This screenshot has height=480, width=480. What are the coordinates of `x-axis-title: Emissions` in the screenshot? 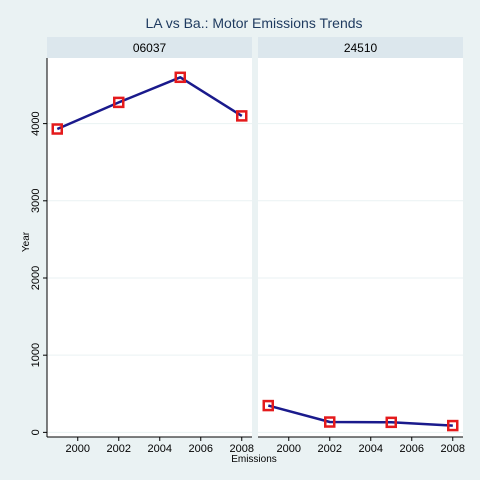 It's located at (254, 459).